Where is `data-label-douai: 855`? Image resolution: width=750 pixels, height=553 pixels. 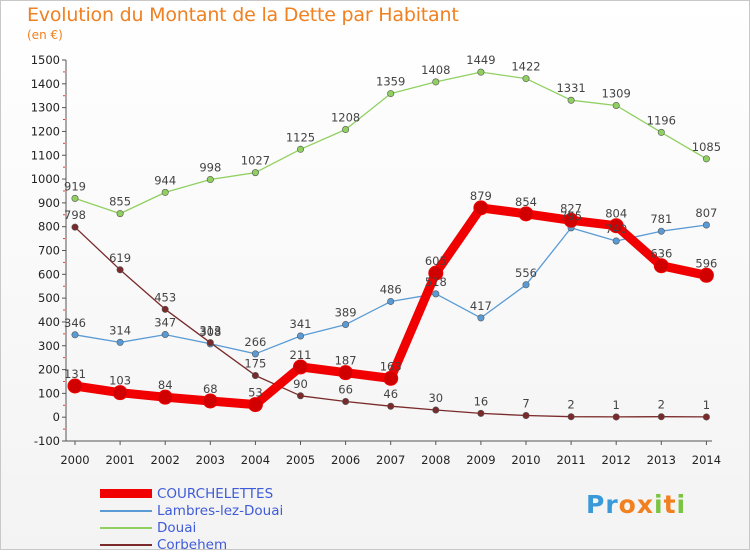
data-label-douai: 855 is located at coordinates (120, 202).